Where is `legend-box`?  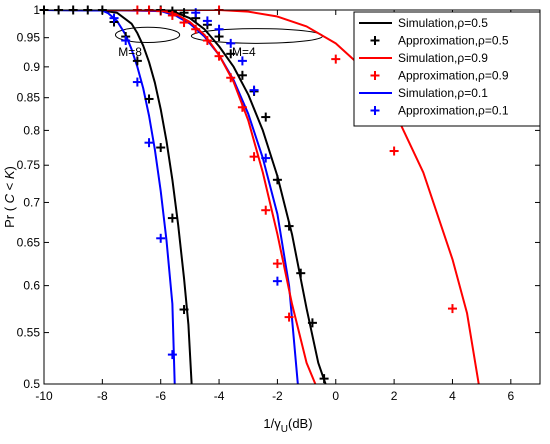
legend-box is located at coordinates (447, 69).